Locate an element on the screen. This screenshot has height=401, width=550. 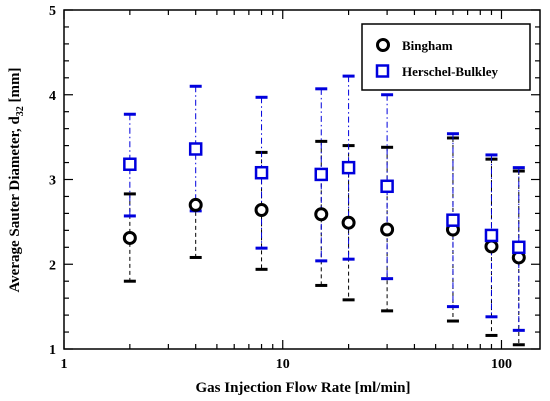
y-tick-label: 4 is located at coordinates (52, 96).